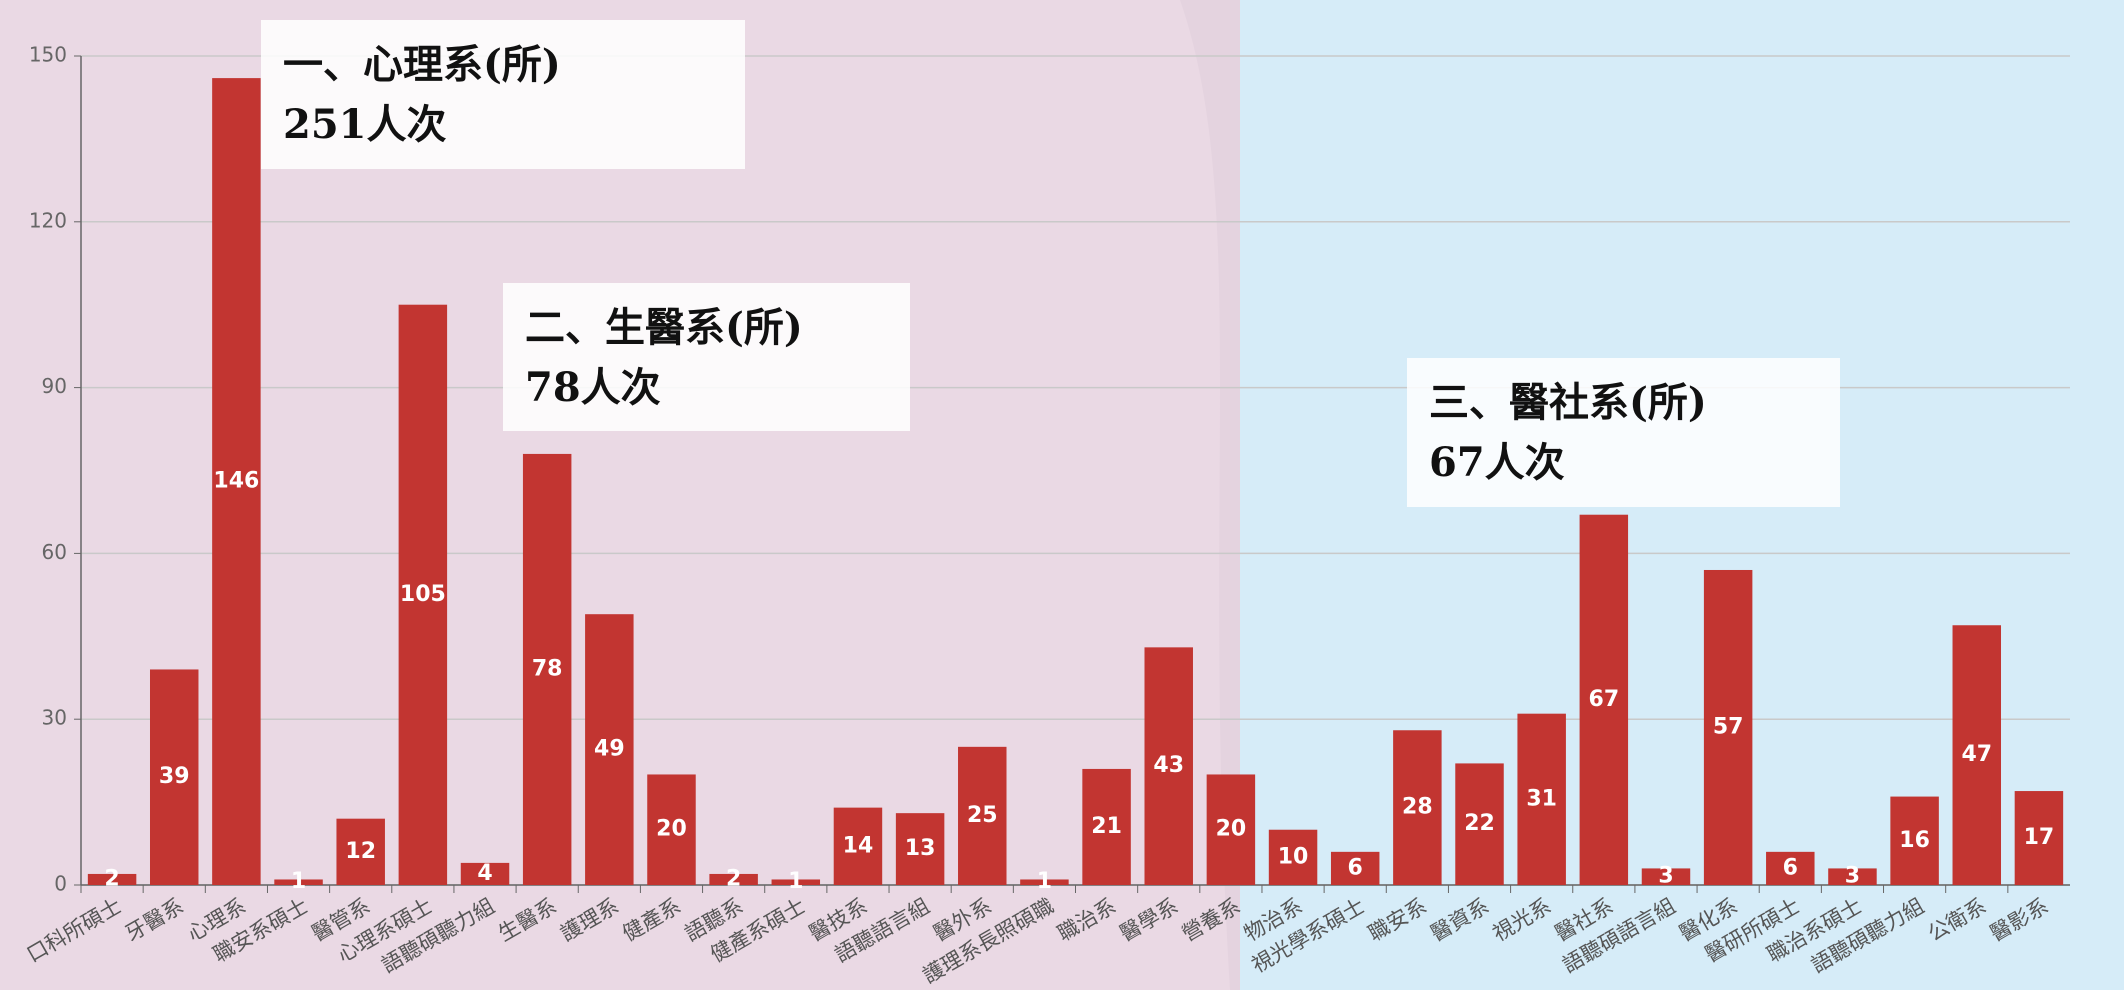 The image size is (2124, 990). I want to click on value-label: 25, so click(982, 815).